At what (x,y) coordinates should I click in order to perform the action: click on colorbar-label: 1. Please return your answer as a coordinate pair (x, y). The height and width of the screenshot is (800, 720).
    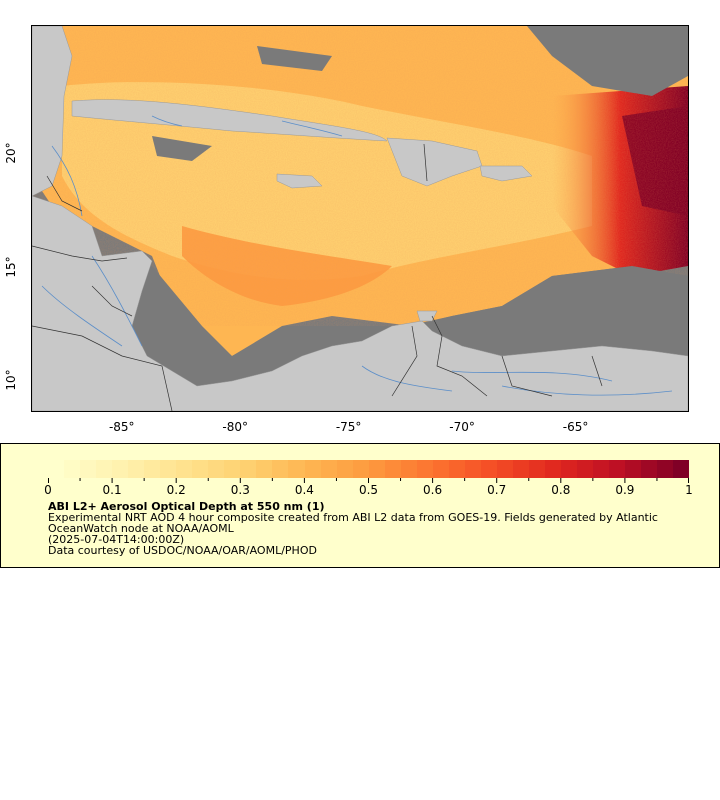
    Looking at the image, I should click on (689, 490).